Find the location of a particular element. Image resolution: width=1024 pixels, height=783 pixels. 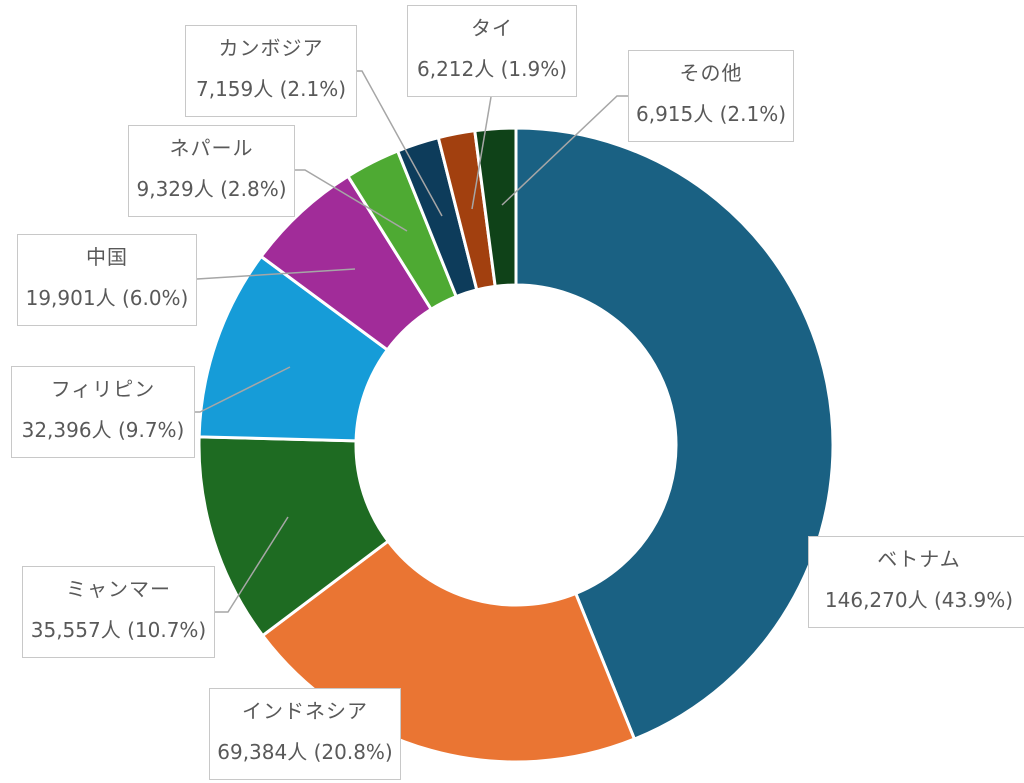

label-other: その他 6,915人 (2.1%) is located at coordinates (711, 96).